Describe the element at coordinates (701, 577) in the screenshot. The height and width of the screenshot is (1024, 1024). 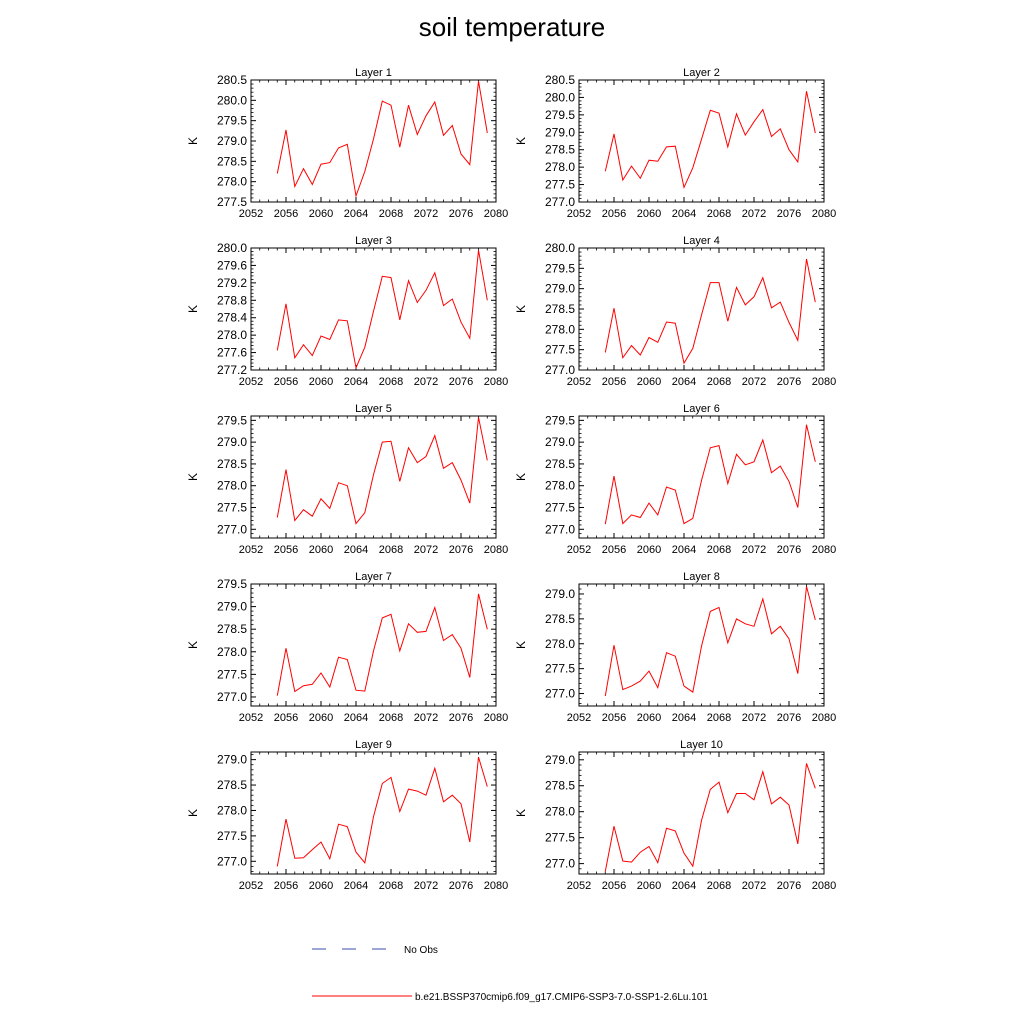
I see `subplot-title: Layer 8` at that location.